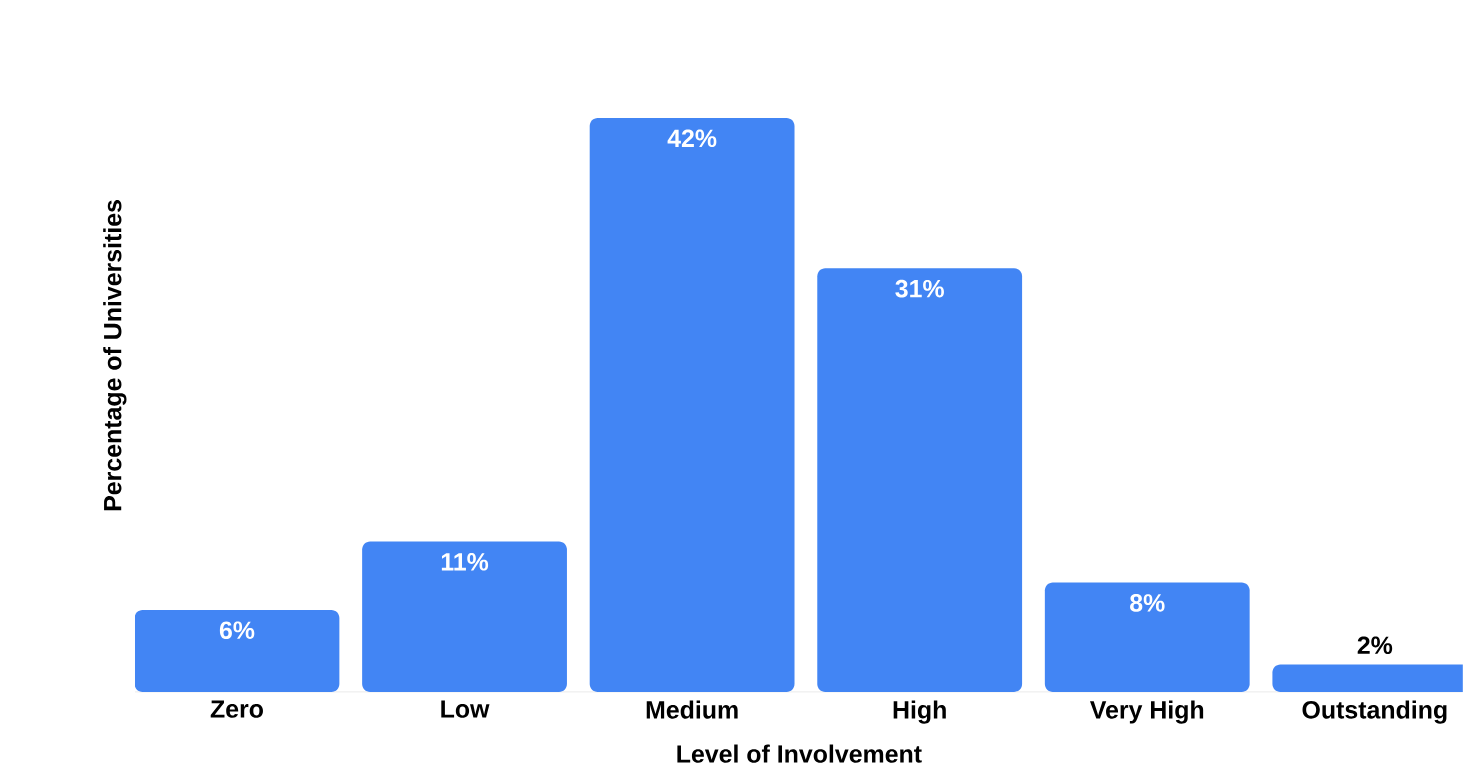 The height and width of the screenshot is (778, 1463). What do you see at coordinates (692, 709) in the screenshot?
I see `x-tick-label: Medium` at bounding box center [692, 709].